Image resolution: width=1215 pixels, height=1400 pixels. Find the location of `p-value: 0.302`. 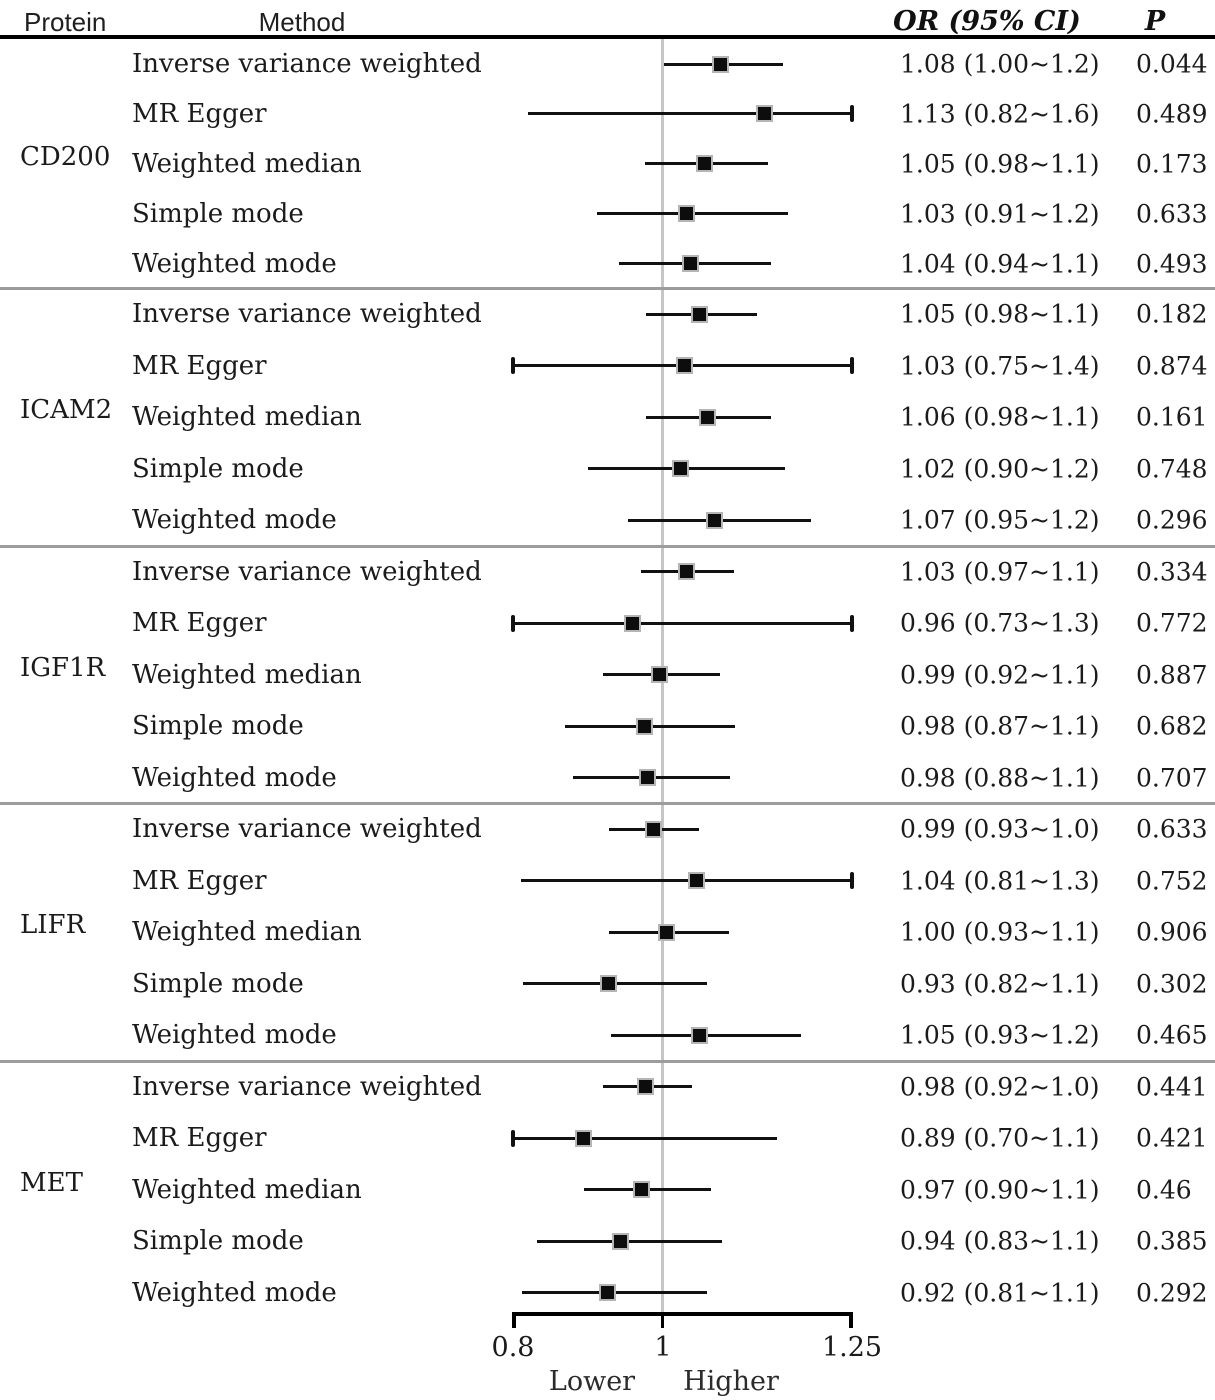

p-value: 0.302 is located at coordinates (1172, 984).